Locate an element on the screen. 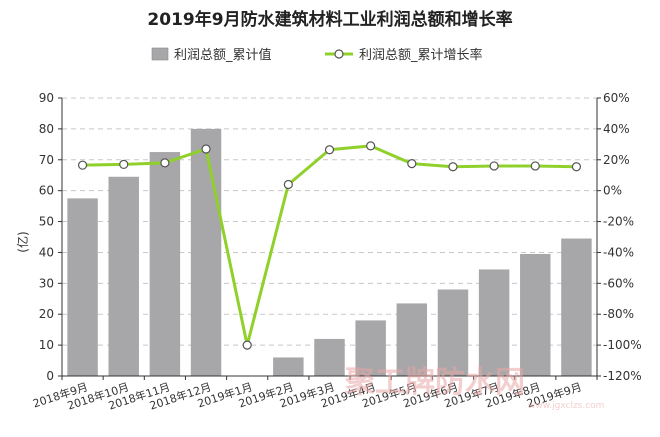 The height and width of the screenshot is (437, 660). y2-tick-label: -40% is located at coordinates (618, 252).